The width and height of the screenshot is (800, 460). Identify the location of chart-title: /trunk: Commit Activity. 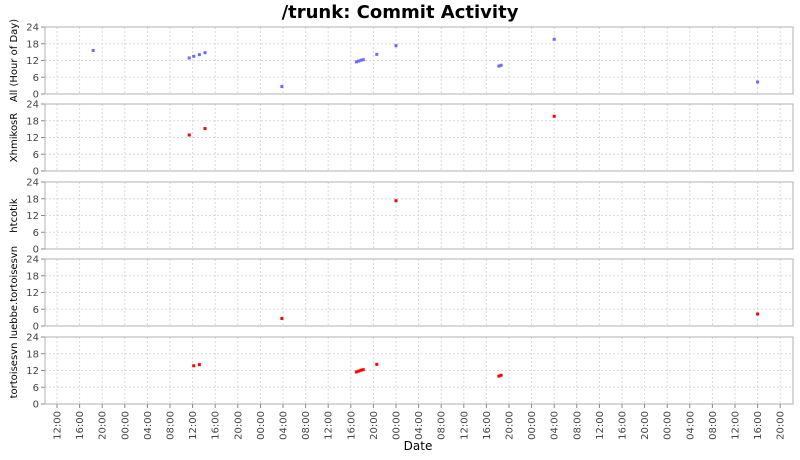
(400, 12).